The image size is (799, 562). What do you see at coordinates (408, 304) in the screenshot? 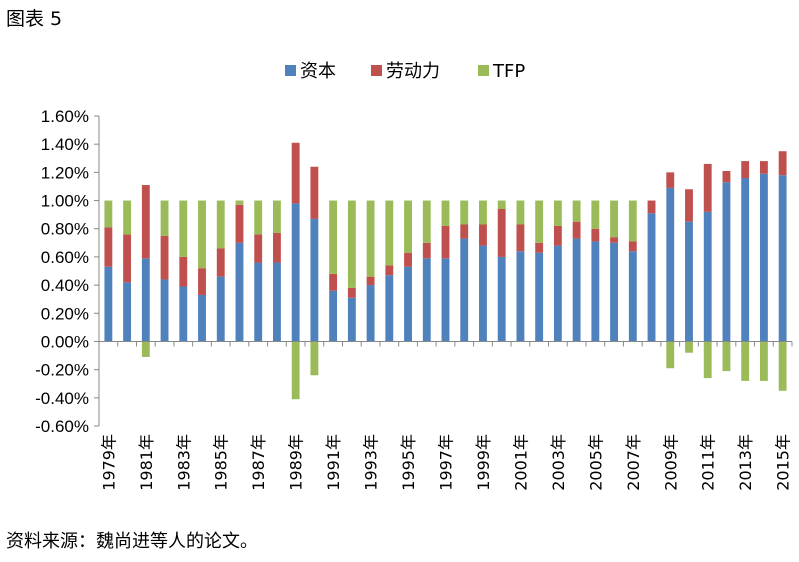
I see `bar-资本-1995年` at bounding box center [408, 304].